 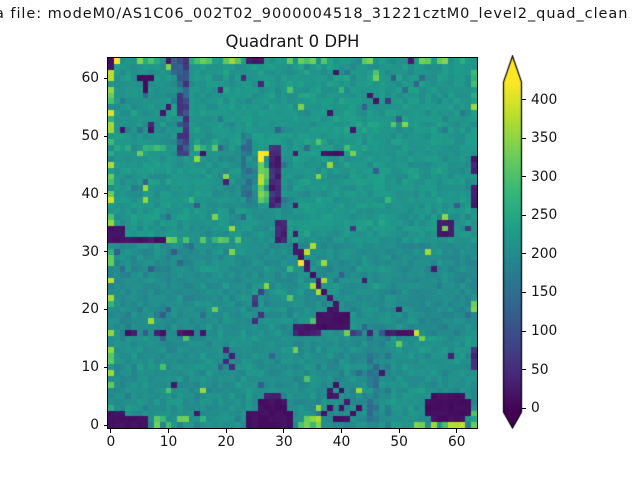 What do you see at coordinates (457, 442) in the screenshot?
I see `x-tick-label: 60` at bounding box center [457, 442].